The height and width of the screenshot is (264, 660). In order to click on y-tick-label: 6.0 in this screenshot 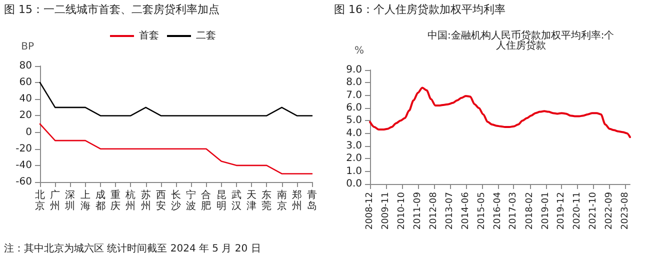, I will do `click(354, 108)`.